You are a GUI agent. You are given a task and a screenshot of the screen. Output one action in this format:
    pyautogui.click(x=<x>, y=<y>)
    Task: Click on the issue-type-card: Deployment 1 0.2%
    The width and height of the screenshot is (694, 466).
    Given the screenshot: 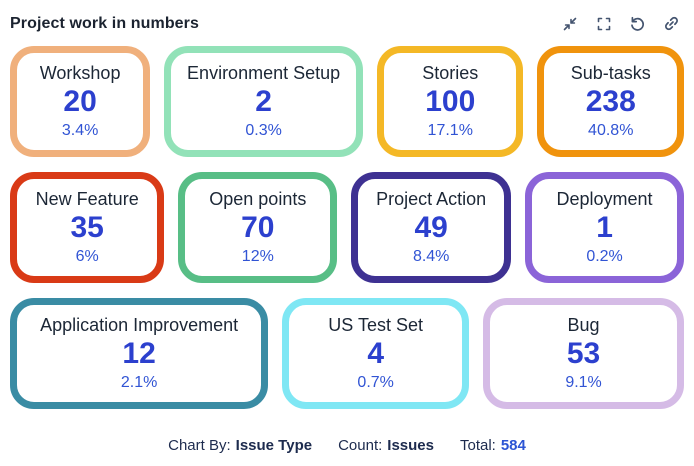 What is the action you would take?
    pyautogui.click(x=604, y=227)
    